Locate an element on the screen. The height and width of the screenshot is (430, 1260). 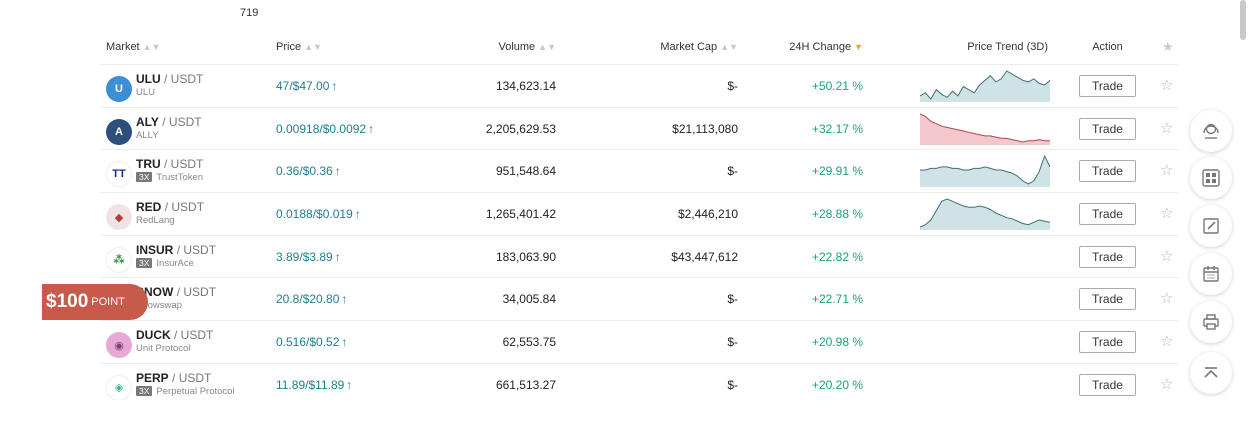
calendar-button is located at coordinates (1211, 274).